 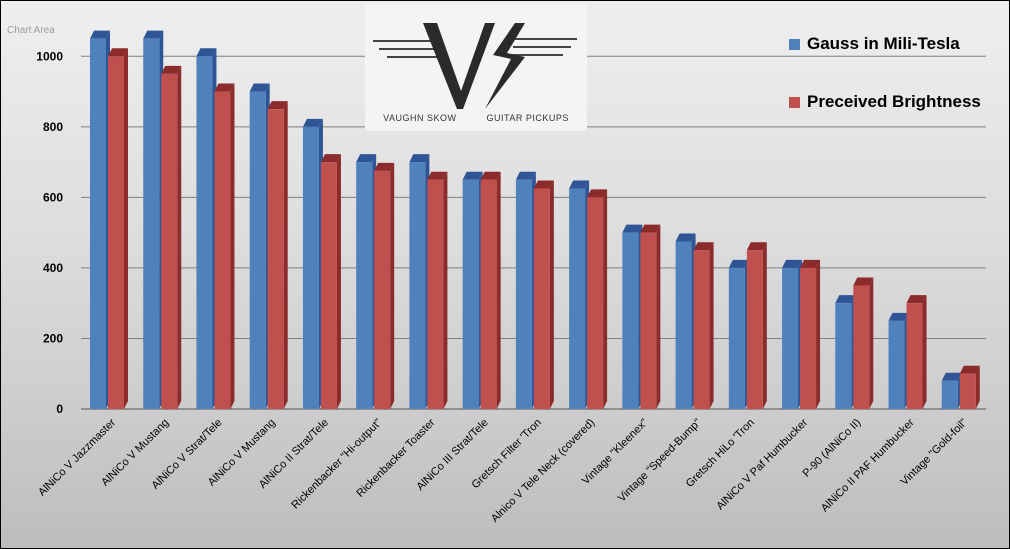 What do you see at coordinates (59, 409) in the screenshot?
I see `y-tick-label: 0` at bounding box center [59, 409].